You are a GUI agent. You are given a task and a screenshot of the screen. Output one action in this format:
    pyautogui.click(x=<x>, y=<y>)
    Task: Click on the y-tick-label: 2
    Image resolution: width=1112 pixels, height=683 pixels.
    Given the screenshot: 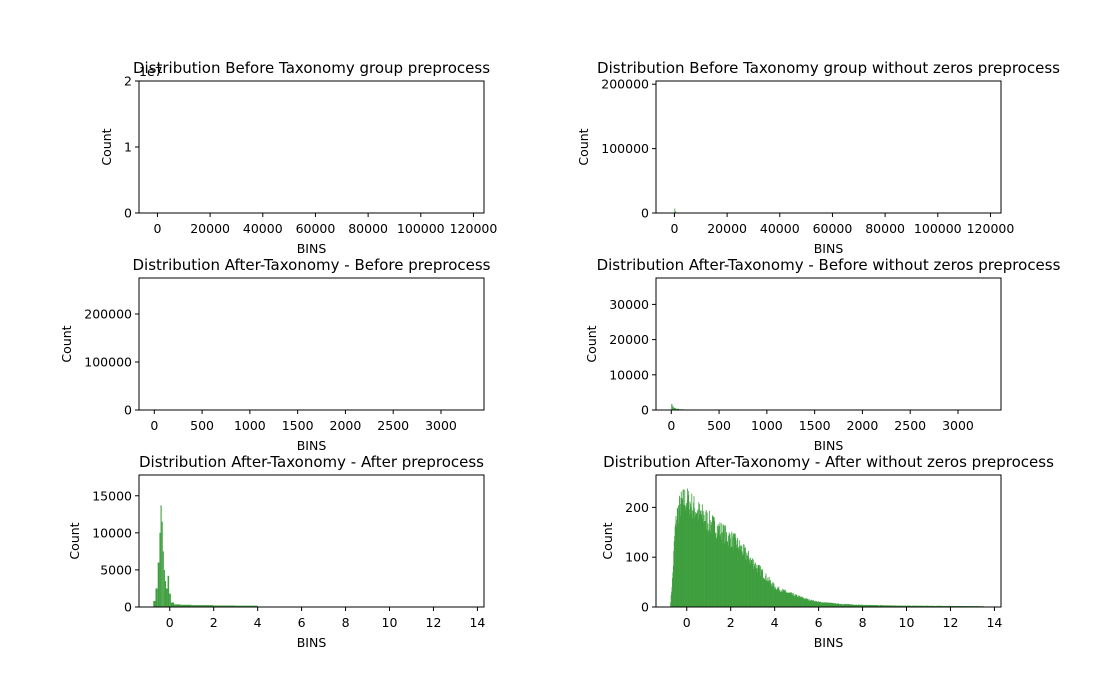 What is the action you would take?
    pyautogui.click(x=128, y=81)
    